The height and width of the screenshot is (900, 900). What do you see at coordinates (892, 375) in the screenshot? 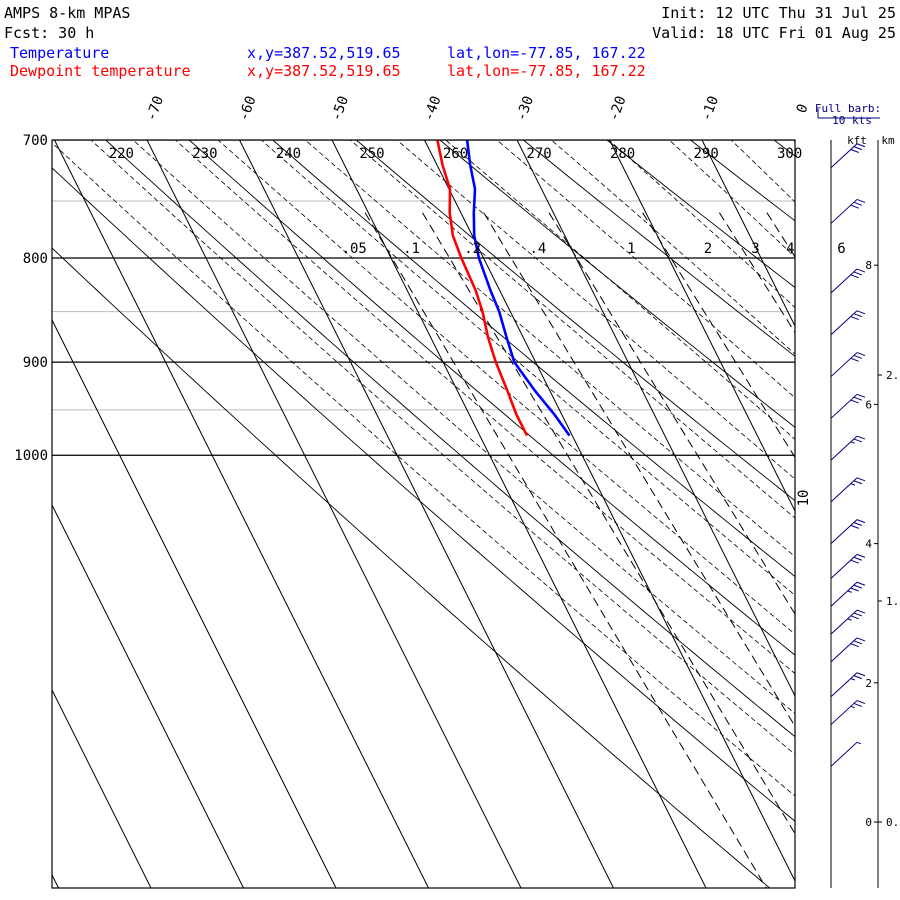
I see `km-tick-label: 2.` at bounding box center [892, 375].